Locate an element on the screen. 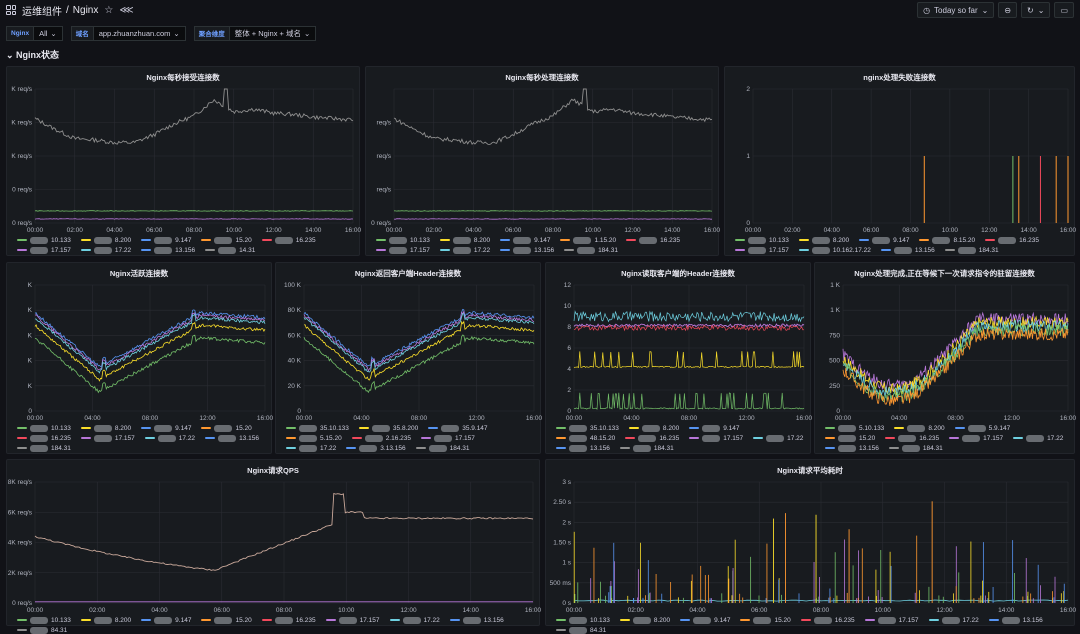  variable-aggregation: 聚合维度 整体 + Nginx + 域名 ⌄ is located at coordinates (255, 33).